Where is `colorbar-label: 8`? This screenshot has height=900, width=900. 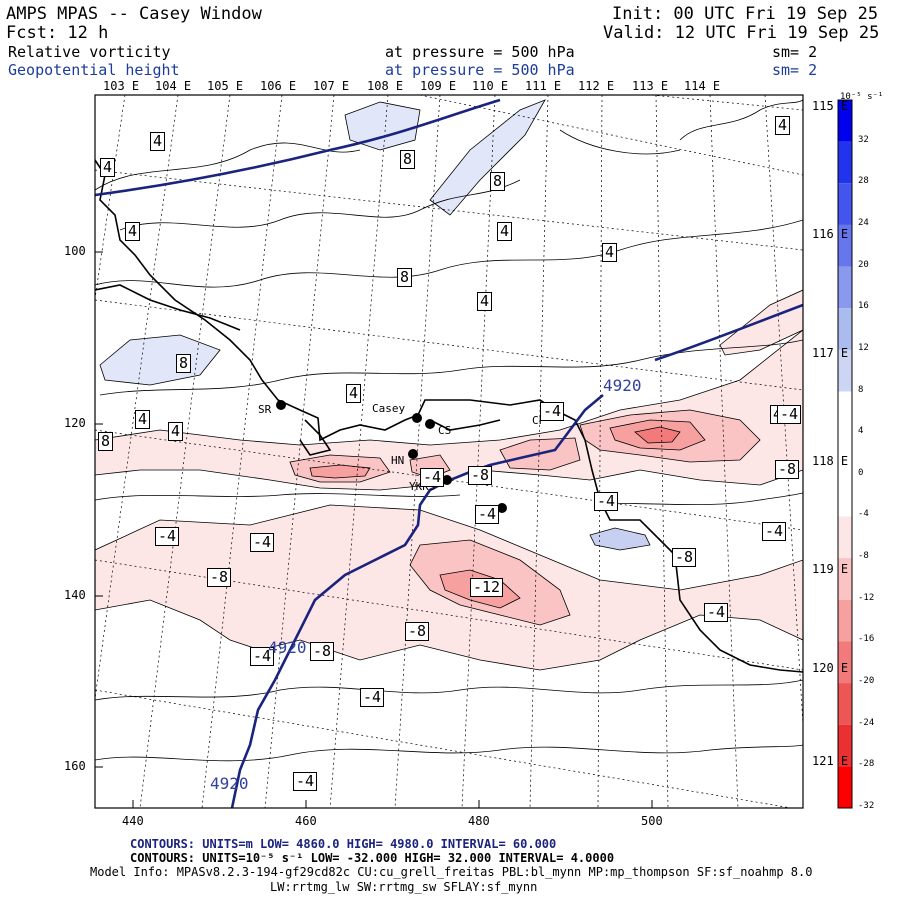 colorbar-label: 8 is located at coordinates (861, 389).